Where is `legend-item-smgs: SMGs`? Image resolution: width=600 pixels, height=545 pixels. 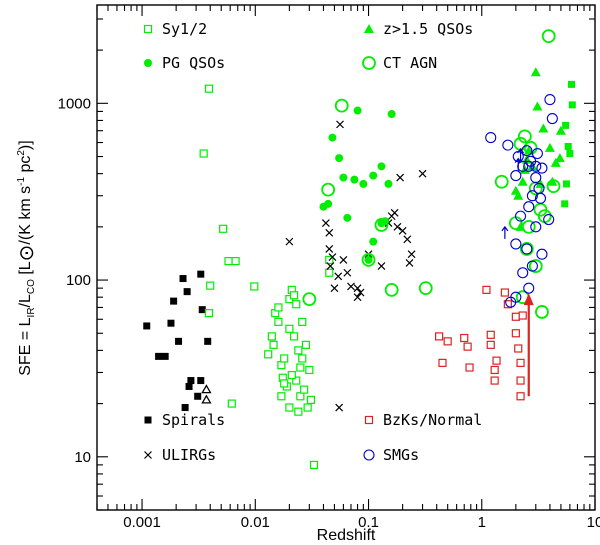 legend-item-smgs: SMGs is located at coordinates (391, 455).